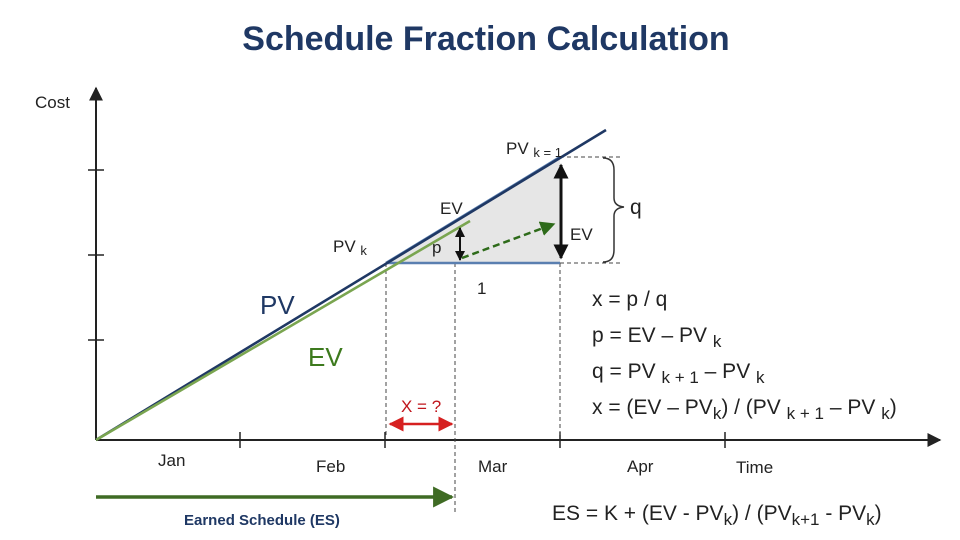 Image resolution: width=960 pixels, height=540 pixels. Describe the element at coordinates (52, 102) in the screenshot. I see `y-axis-label: Cost` at that location.